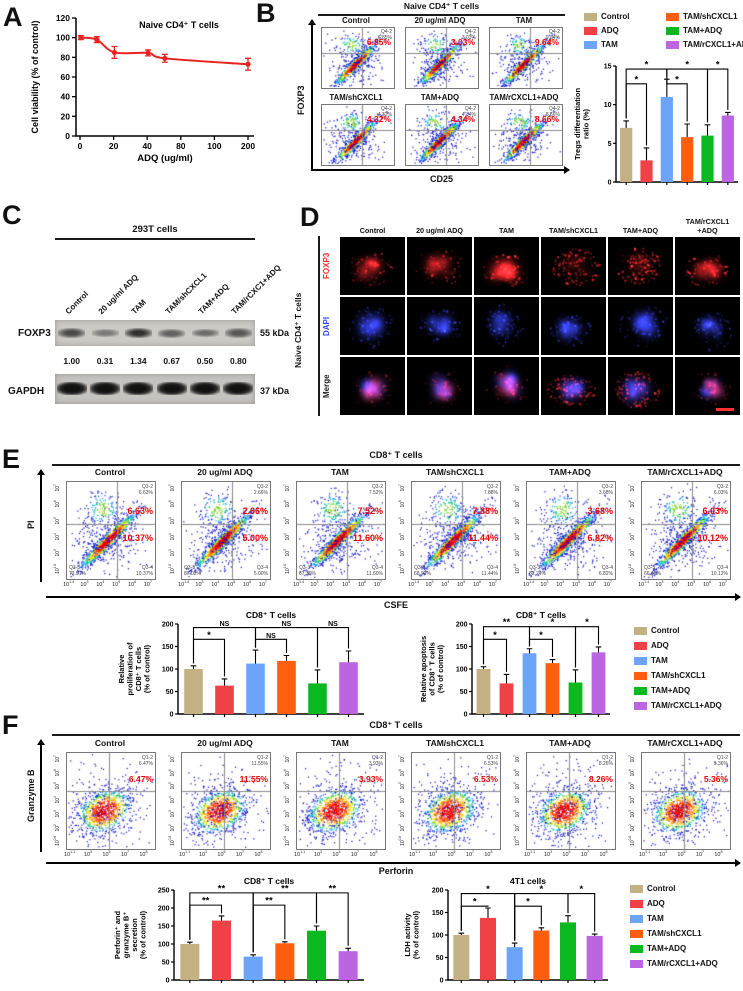 The image size is (743, 991). Describe the element at coordinates (661, 888) in the screenshot. I see `legend-label: Control` at that location.